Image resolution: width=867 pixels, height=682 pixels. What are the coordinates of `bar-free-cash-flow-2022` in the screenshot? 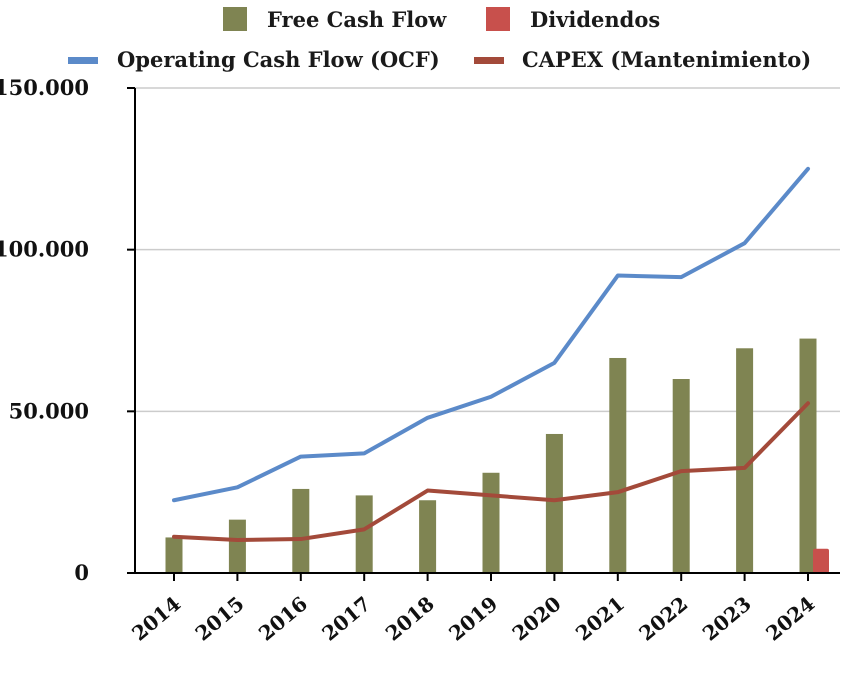 It's located at (681, 476).